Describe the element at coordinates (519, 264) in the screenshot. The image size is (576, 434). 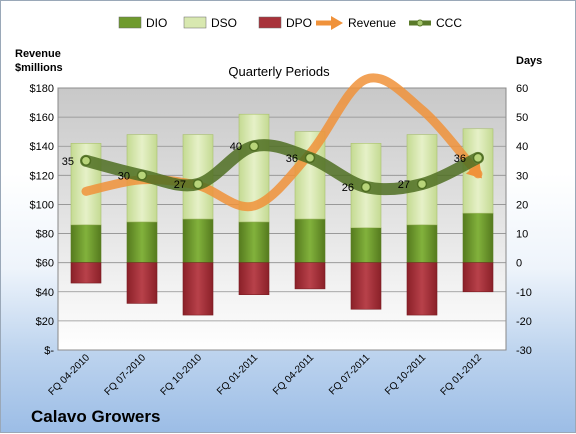
I see `right-tick-label: 0` at that location.